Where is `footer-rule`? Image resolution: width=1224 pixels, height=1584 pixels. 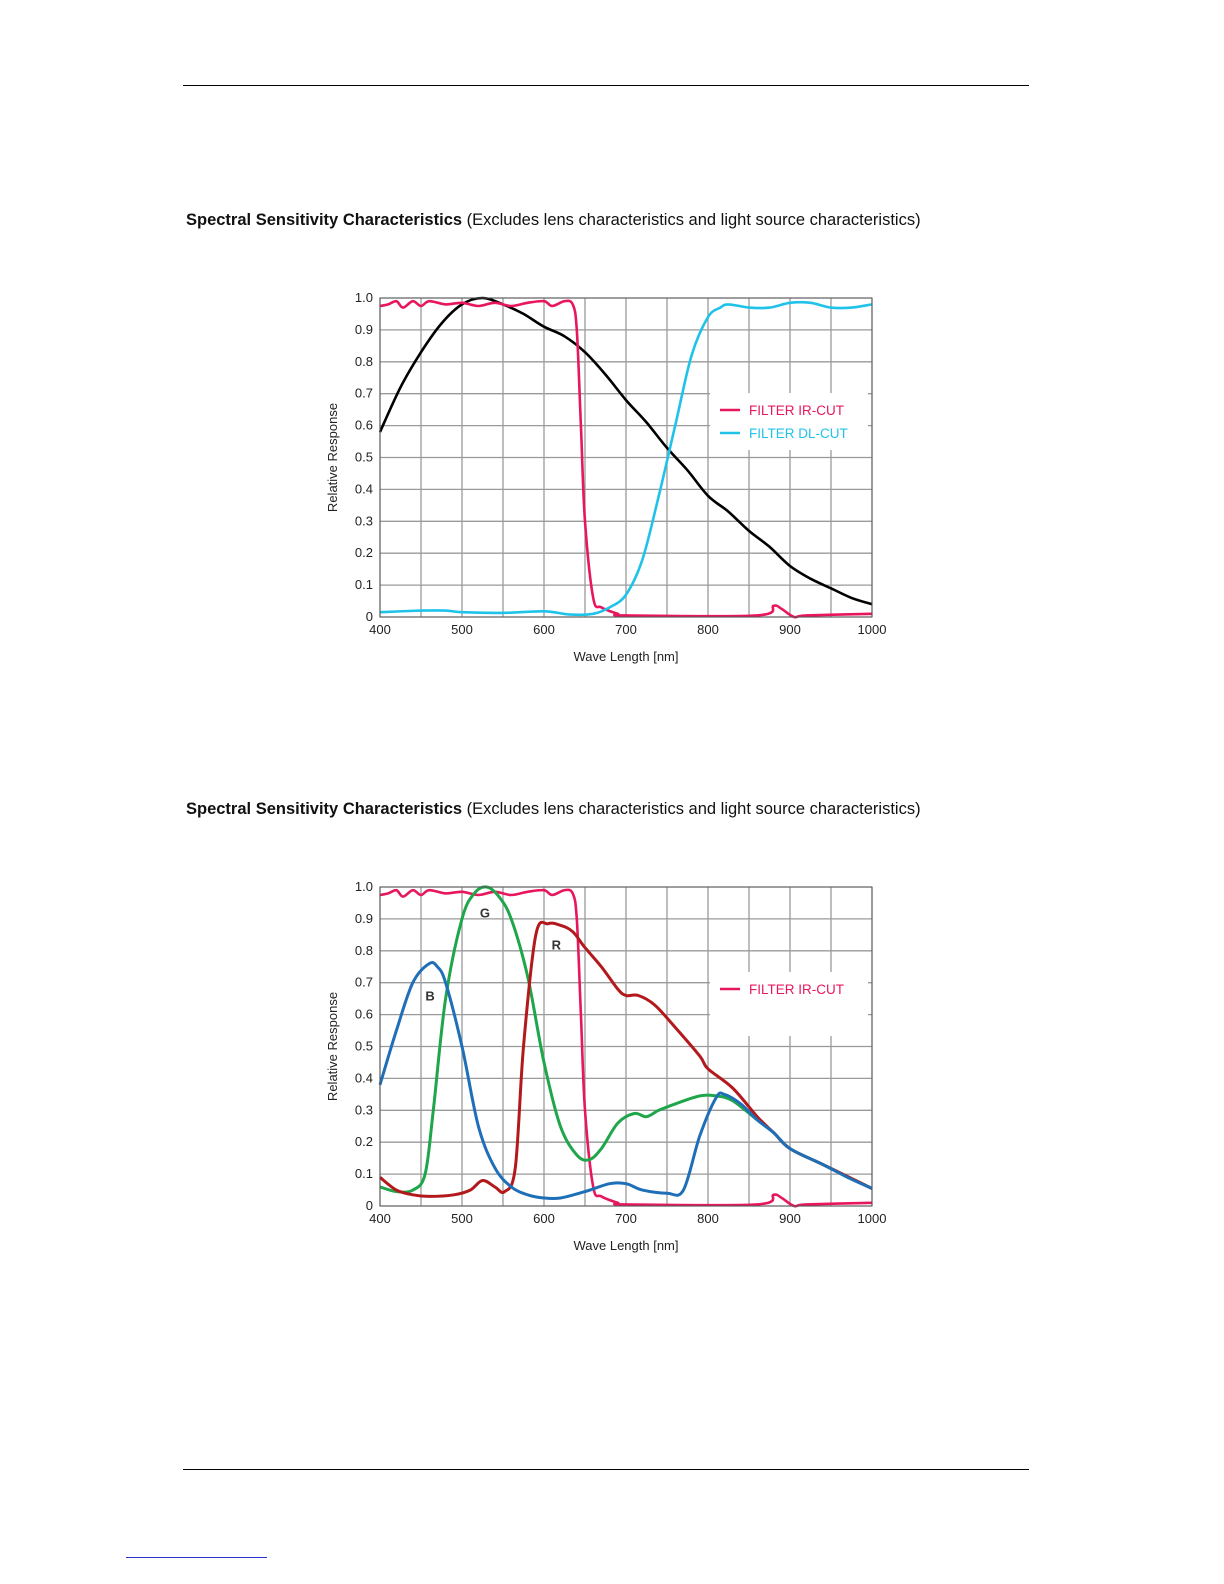
footer-rule is located at coordinates (606, 1469).